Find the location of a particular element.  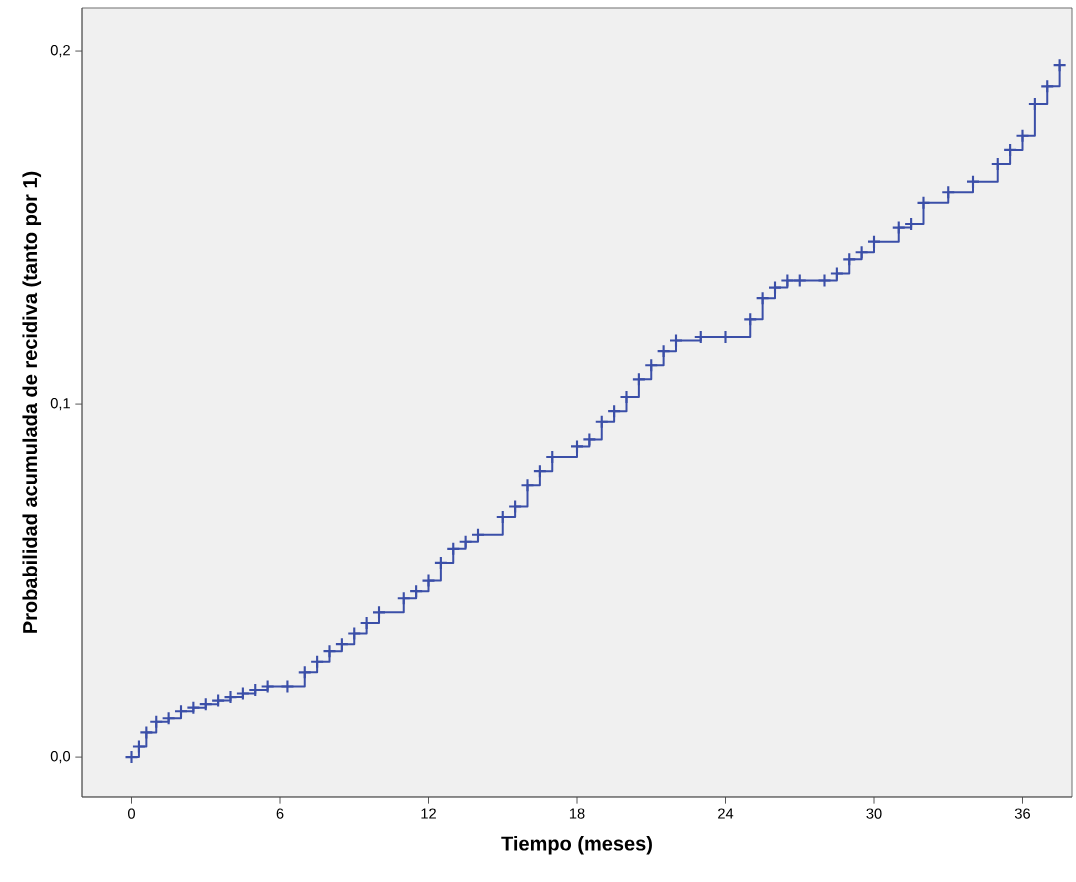

y-tick-label: 0,2 is located at coordinates (60, 51).